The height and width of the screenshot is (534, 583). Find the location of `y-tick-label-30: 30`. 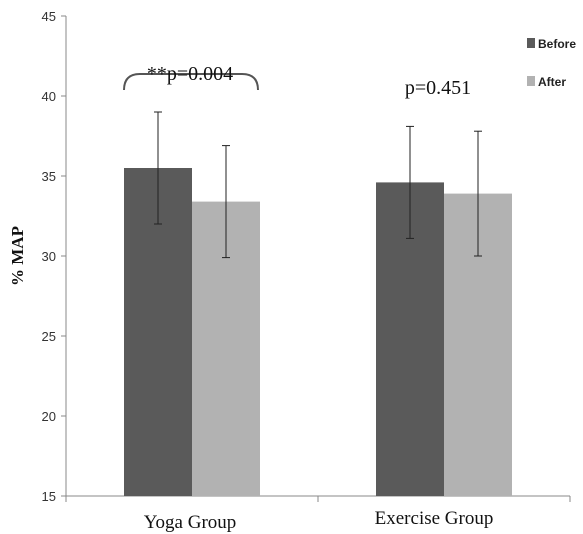

y-tick-label-30: 30 is located at coordinates (49, 256).